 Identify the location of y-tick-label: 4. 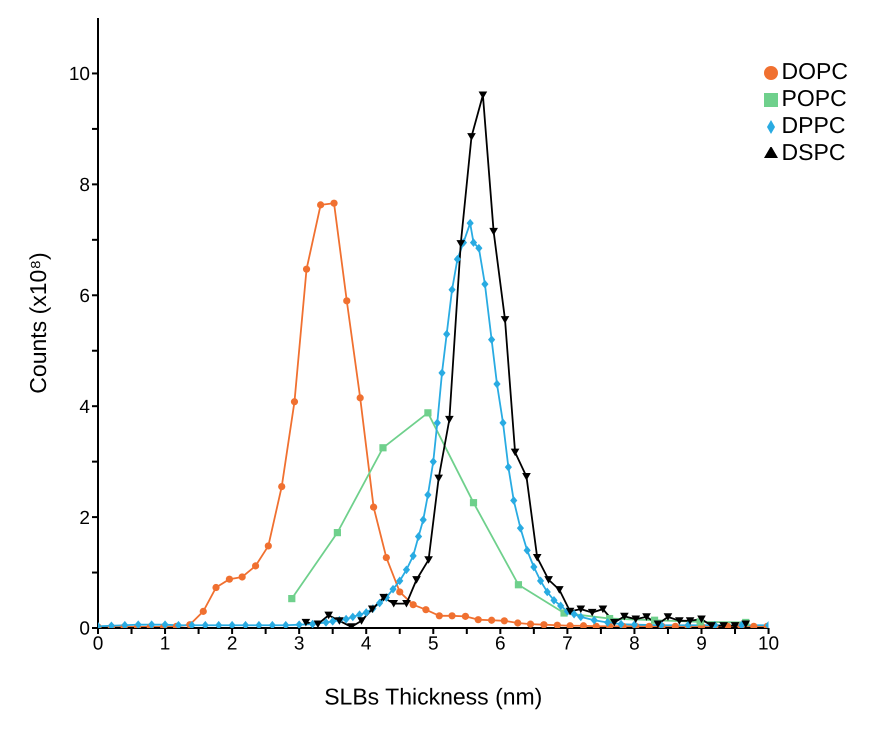
(84, 407).